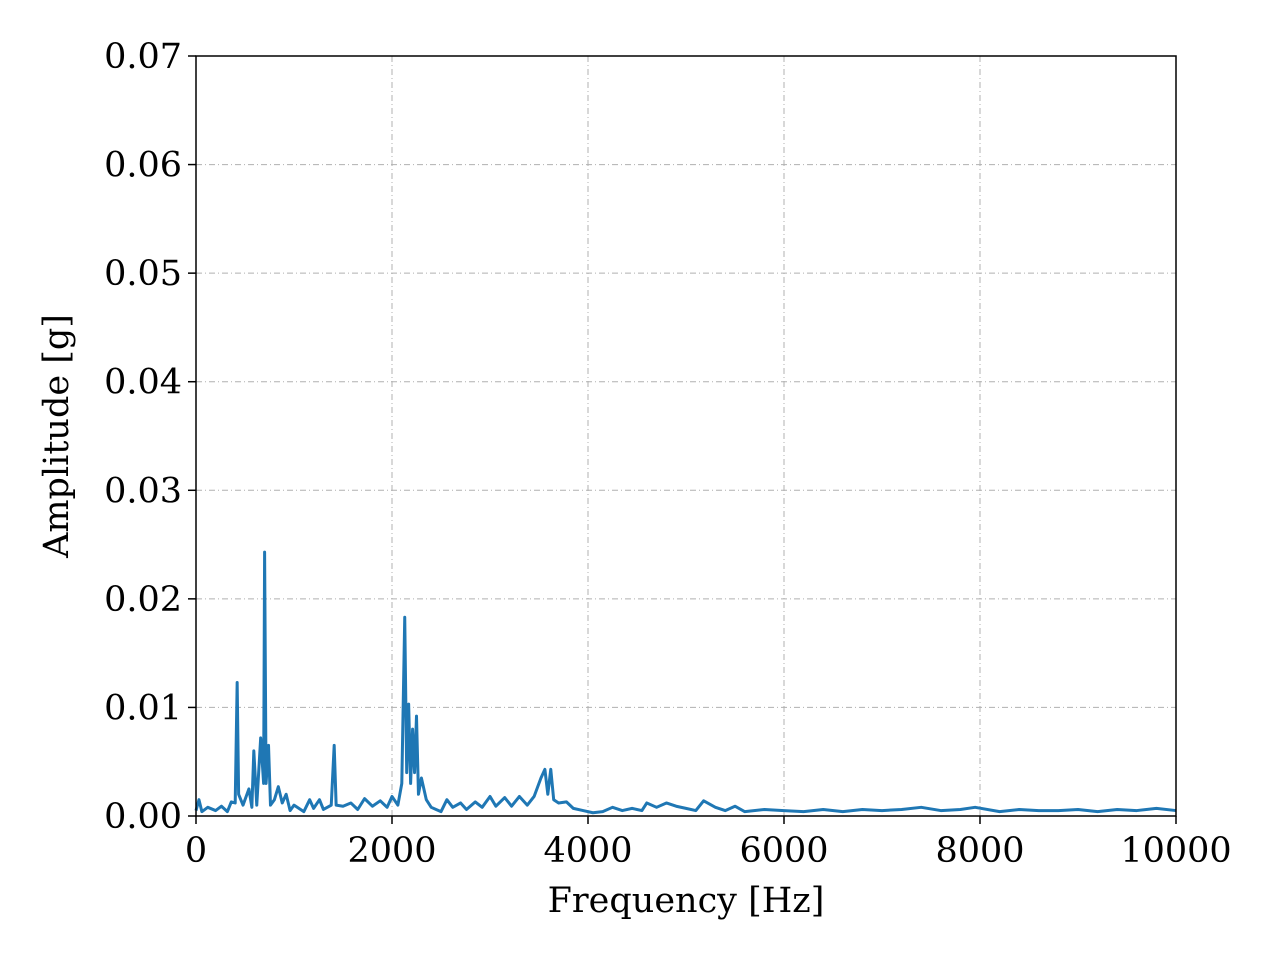 The image size is (1280, 964). Describe the element at coordinates (143, 166) in the screenshot. I see `y-tick-label: 0.06` at that location.